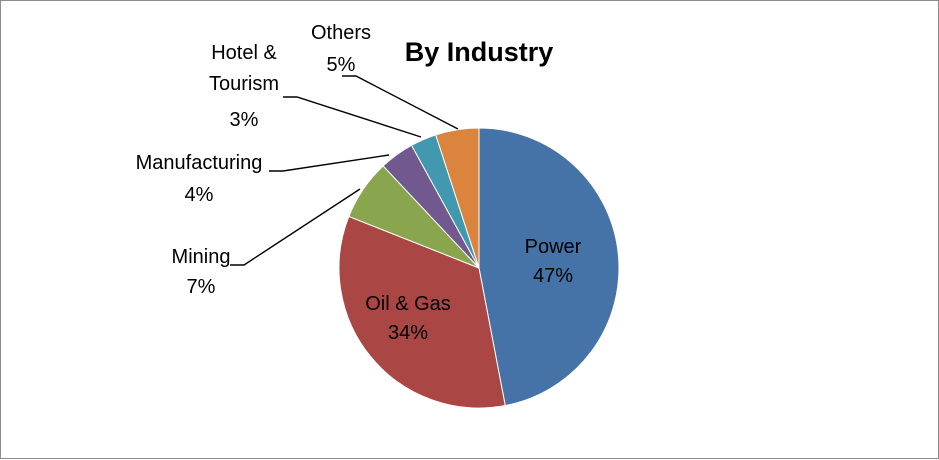 The height and width of the screenshot is (460, 939). I want to click on leader-line-others, so click(400, 102).